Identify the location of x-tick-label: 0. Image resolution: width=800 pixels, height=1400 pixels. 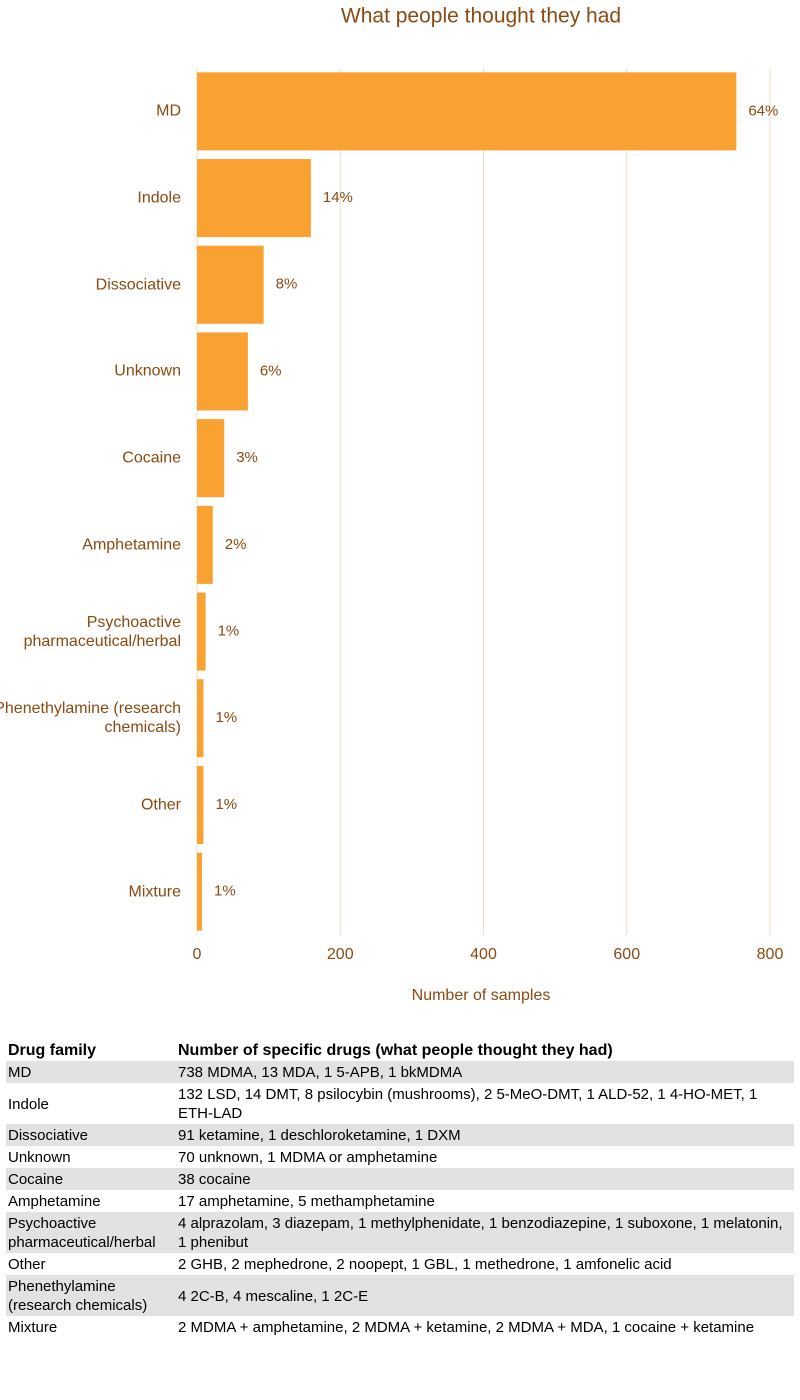
(197, 954).